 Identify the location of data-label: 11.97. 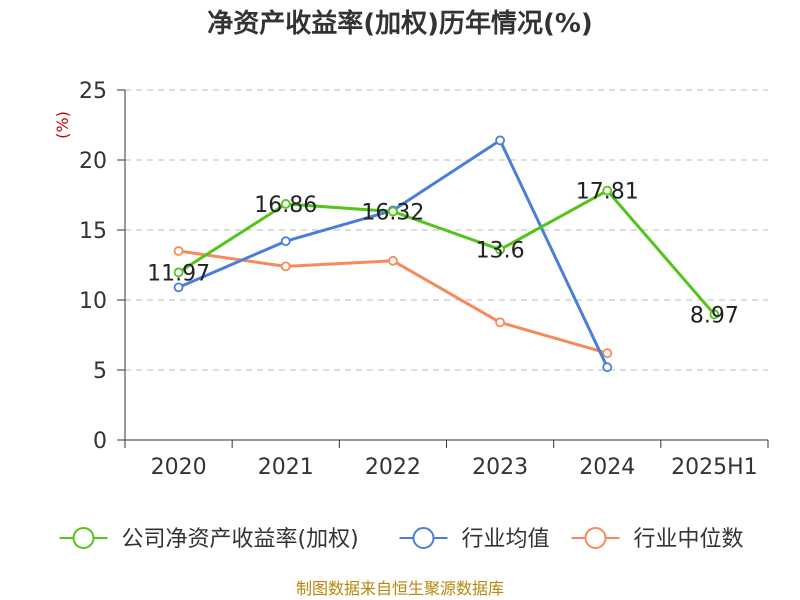
(178, 273).